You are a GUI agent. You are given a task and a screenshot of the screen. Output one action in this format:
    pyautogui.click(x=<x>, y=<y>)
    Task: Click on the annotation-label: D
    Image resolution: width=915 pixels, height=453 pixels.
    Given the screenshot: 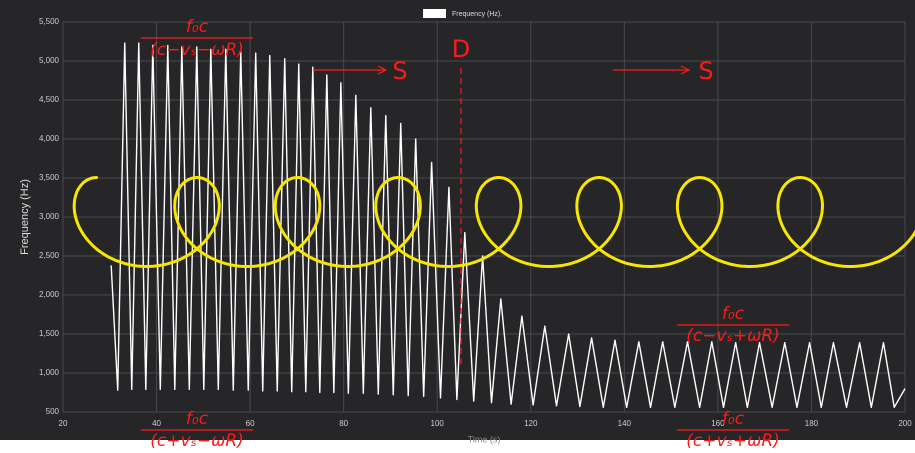 What is the action you would take?
    pyautogui.click(x=461, y=49)
    